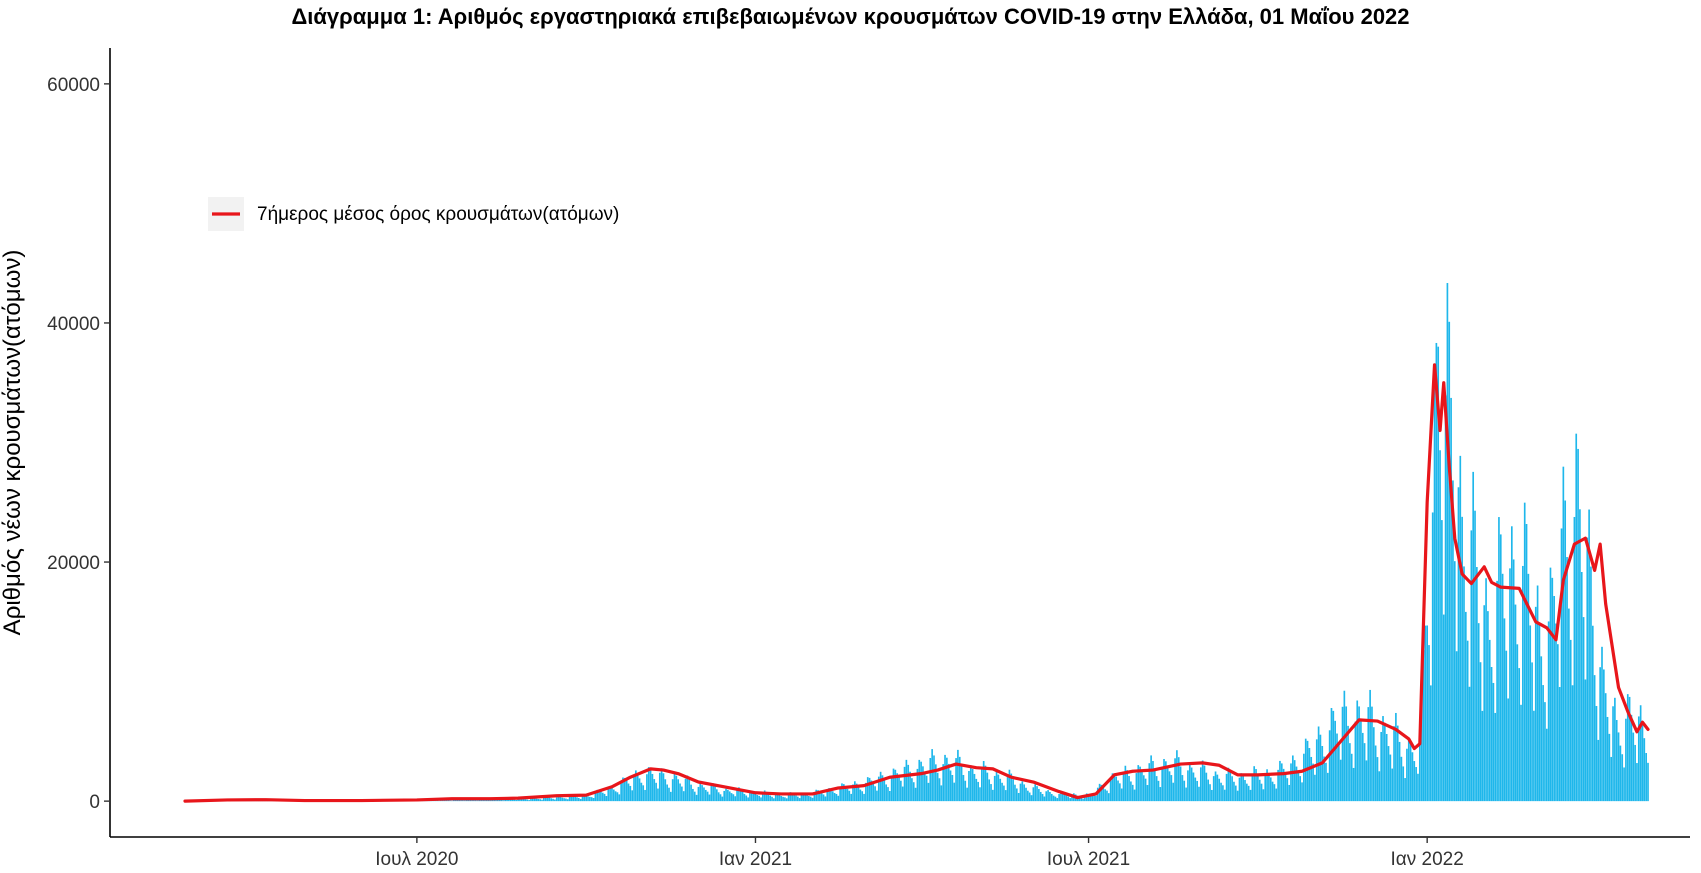 Image resolution: width=1701 pixels, height=873 pixels. I want to click on y-axis-title: Αριθμός νέων κρουσμάτων(ατόμων), so click(13, 443).